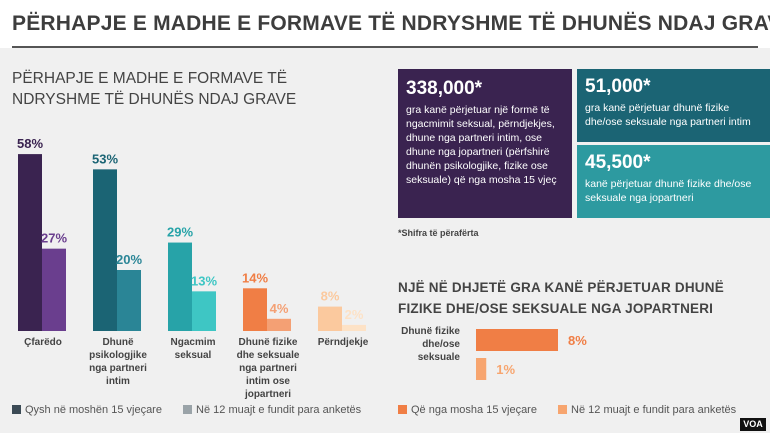  I want to click on category-label-2: Ngacmim seksual, so click(193, 349).